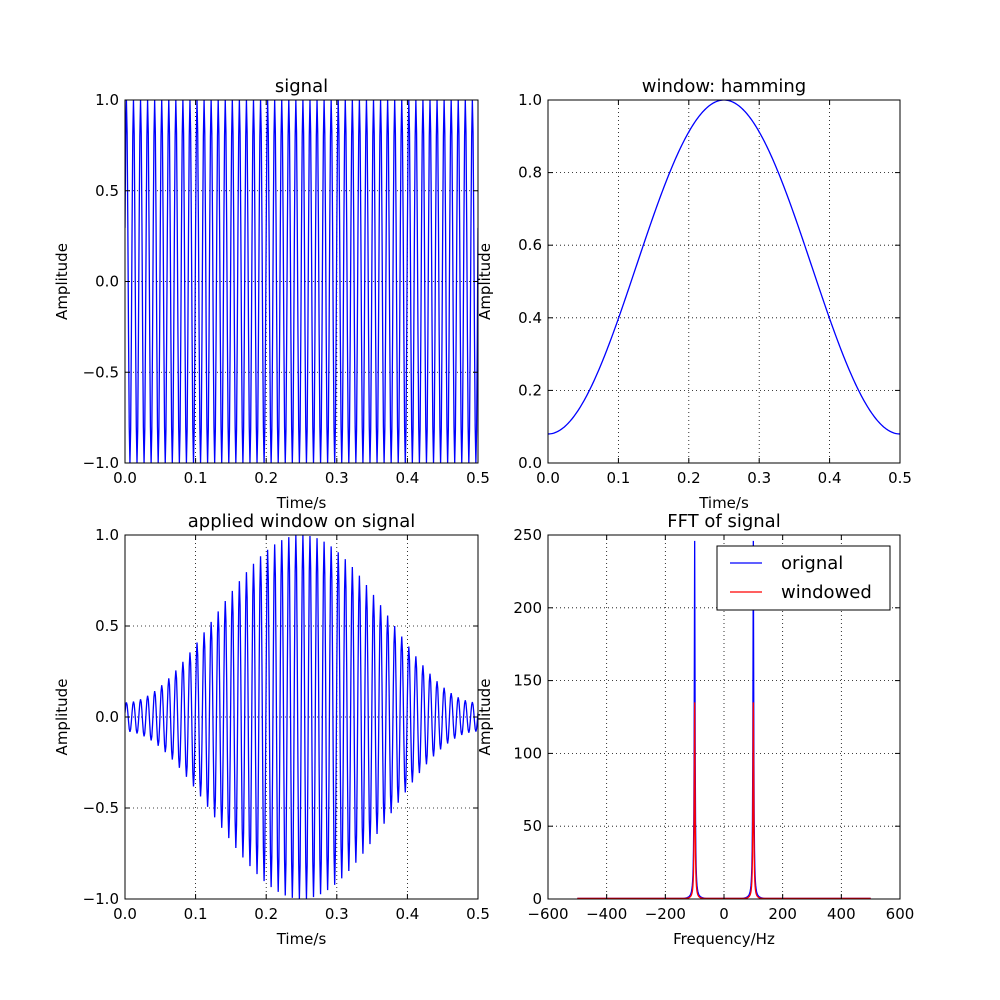 The height and width of the screenshot is (1000, 1000). What do you see at coordinates (547, 914) in the screenshot?
I see `x-tick-label: −600` at bounding box center [547, 914].